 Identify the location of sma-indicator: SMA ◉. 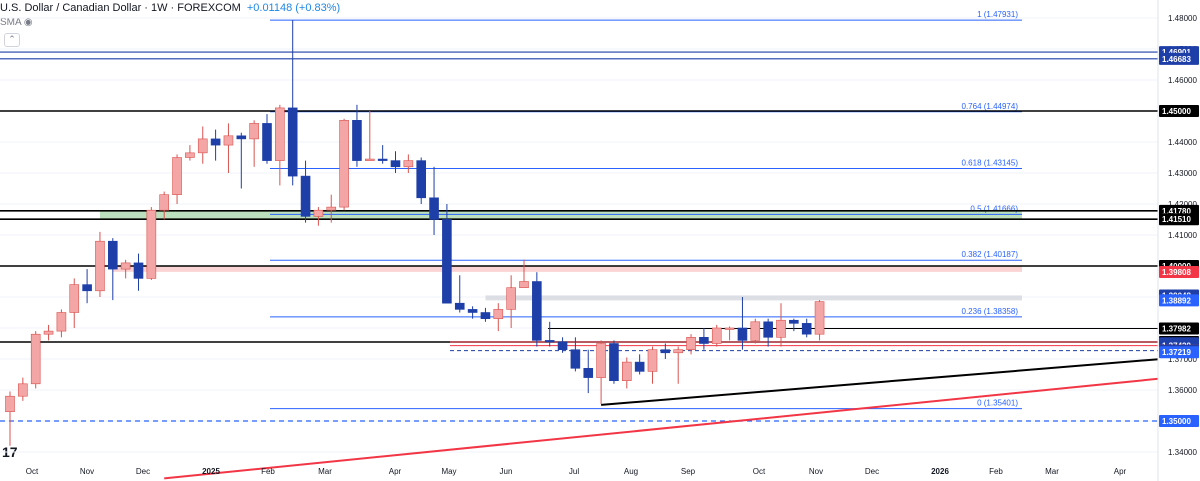
(16, 22).